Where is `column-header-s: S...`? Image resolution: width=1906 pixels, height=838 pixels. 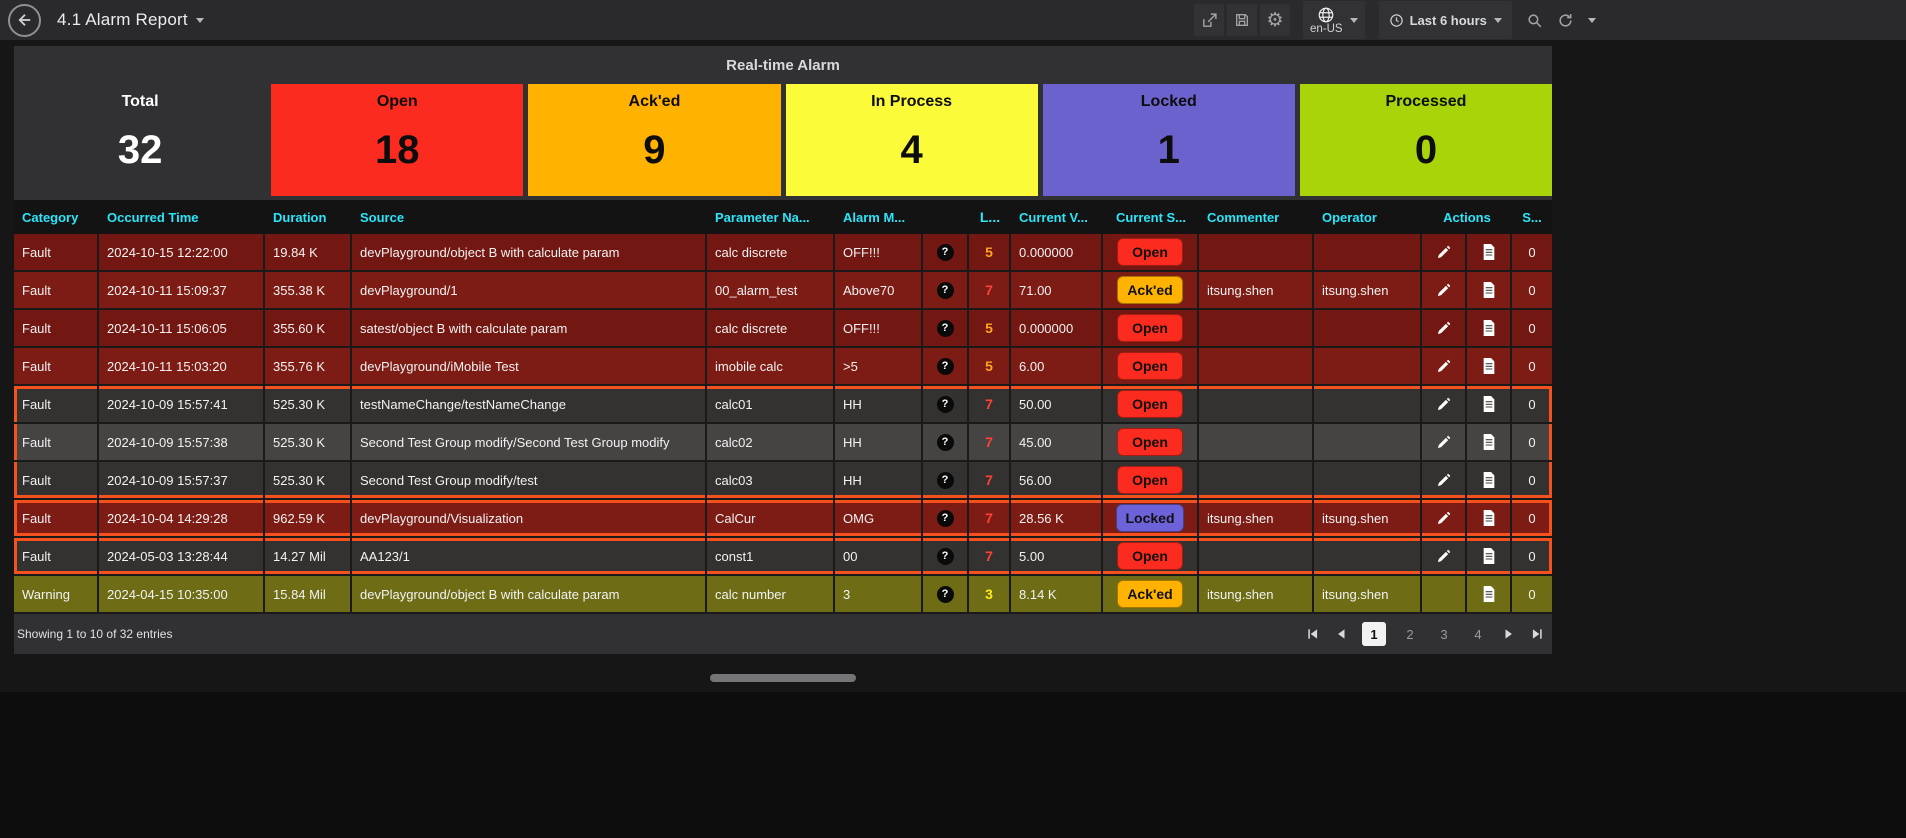
column-header-s: S... is located at coordinates (1532, 217).